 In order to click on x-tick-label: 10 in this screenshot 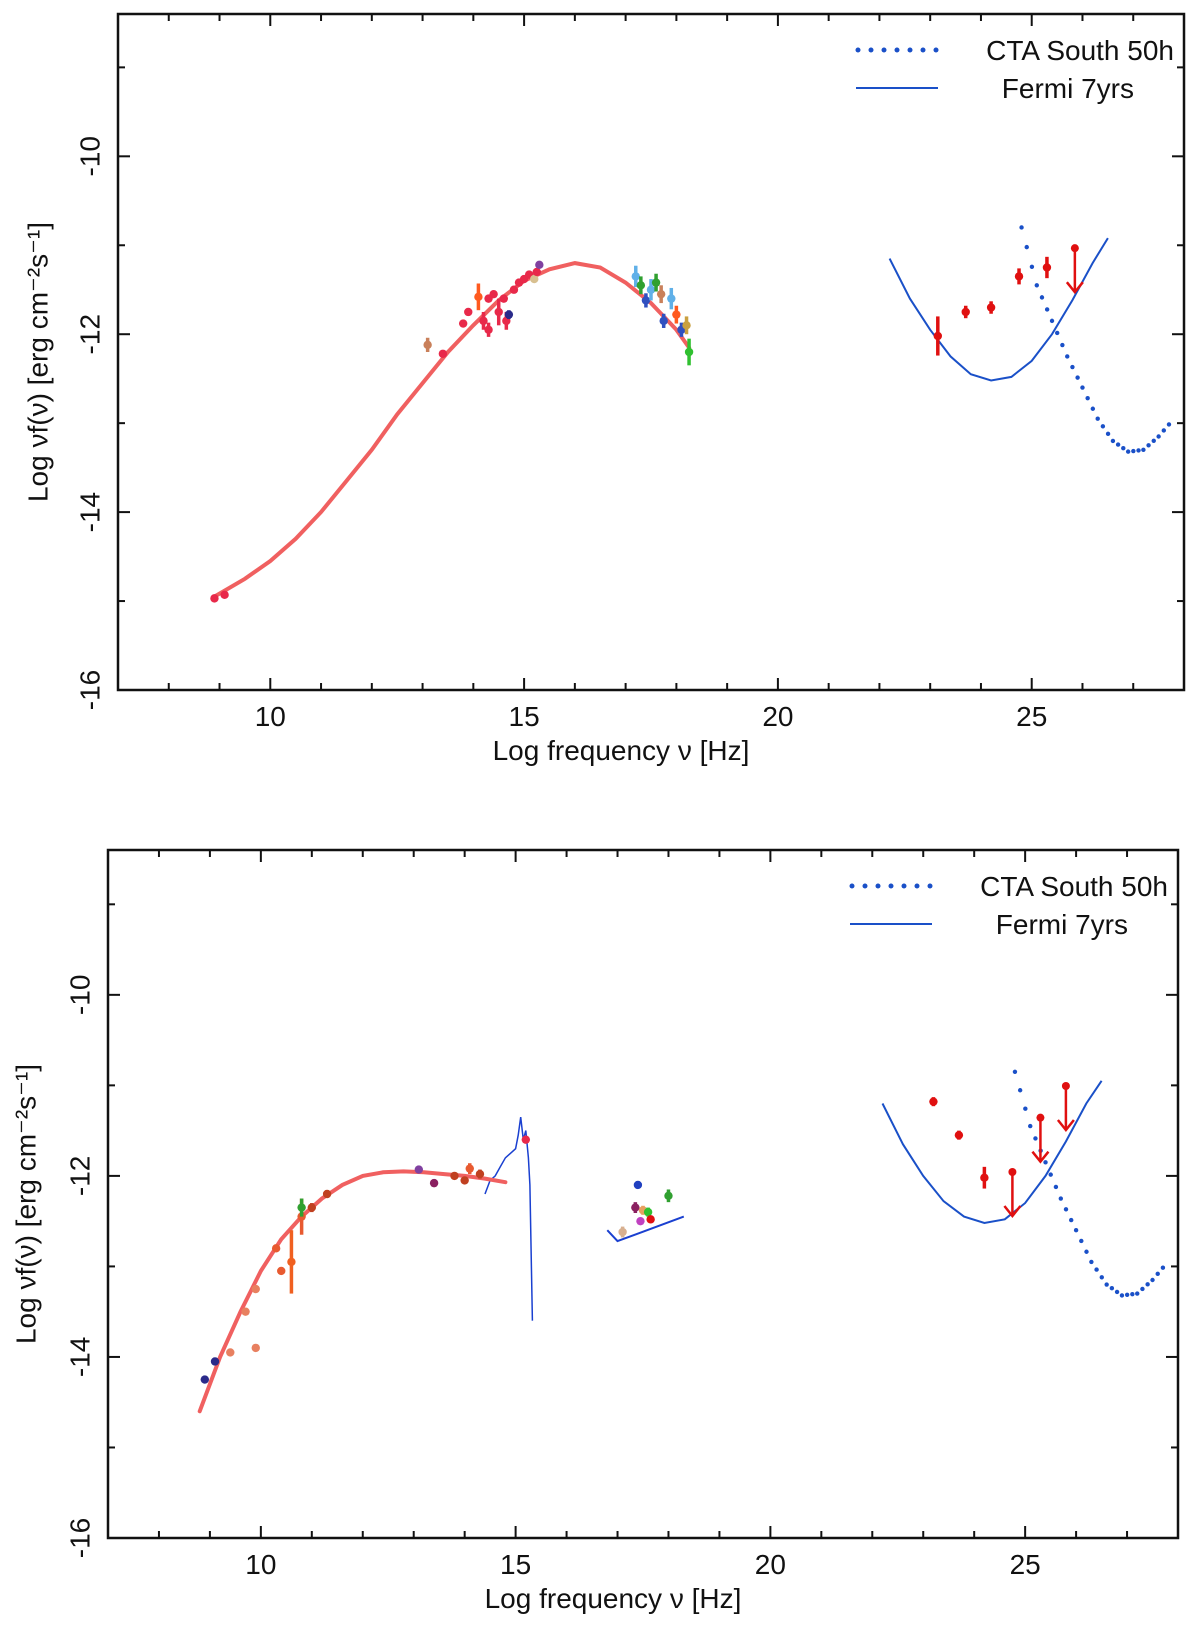, I will do `click(260, 1564)`.